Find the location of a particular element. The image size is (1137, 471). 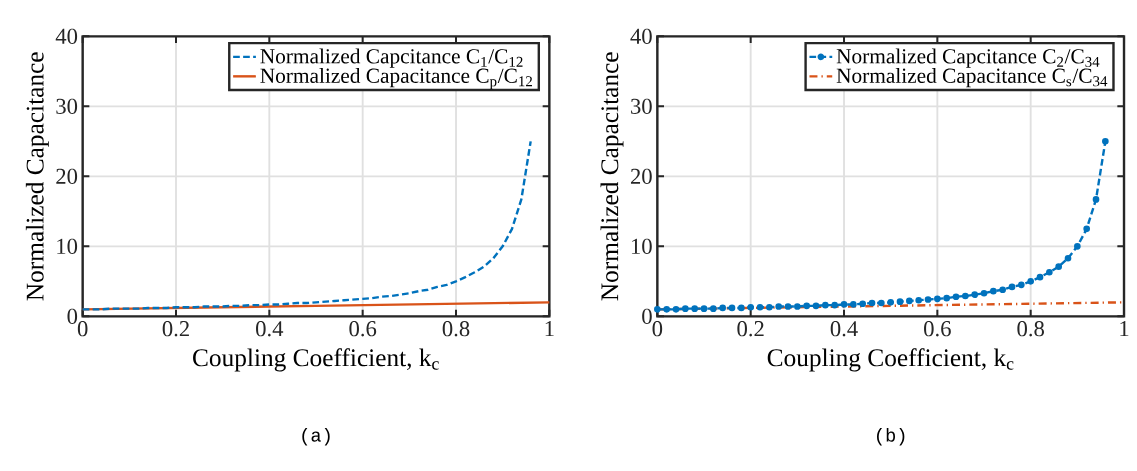

legend-label: Normalized Capcitance C$_{1}$/C$_{12}$ is located at coordinates (391, 58).